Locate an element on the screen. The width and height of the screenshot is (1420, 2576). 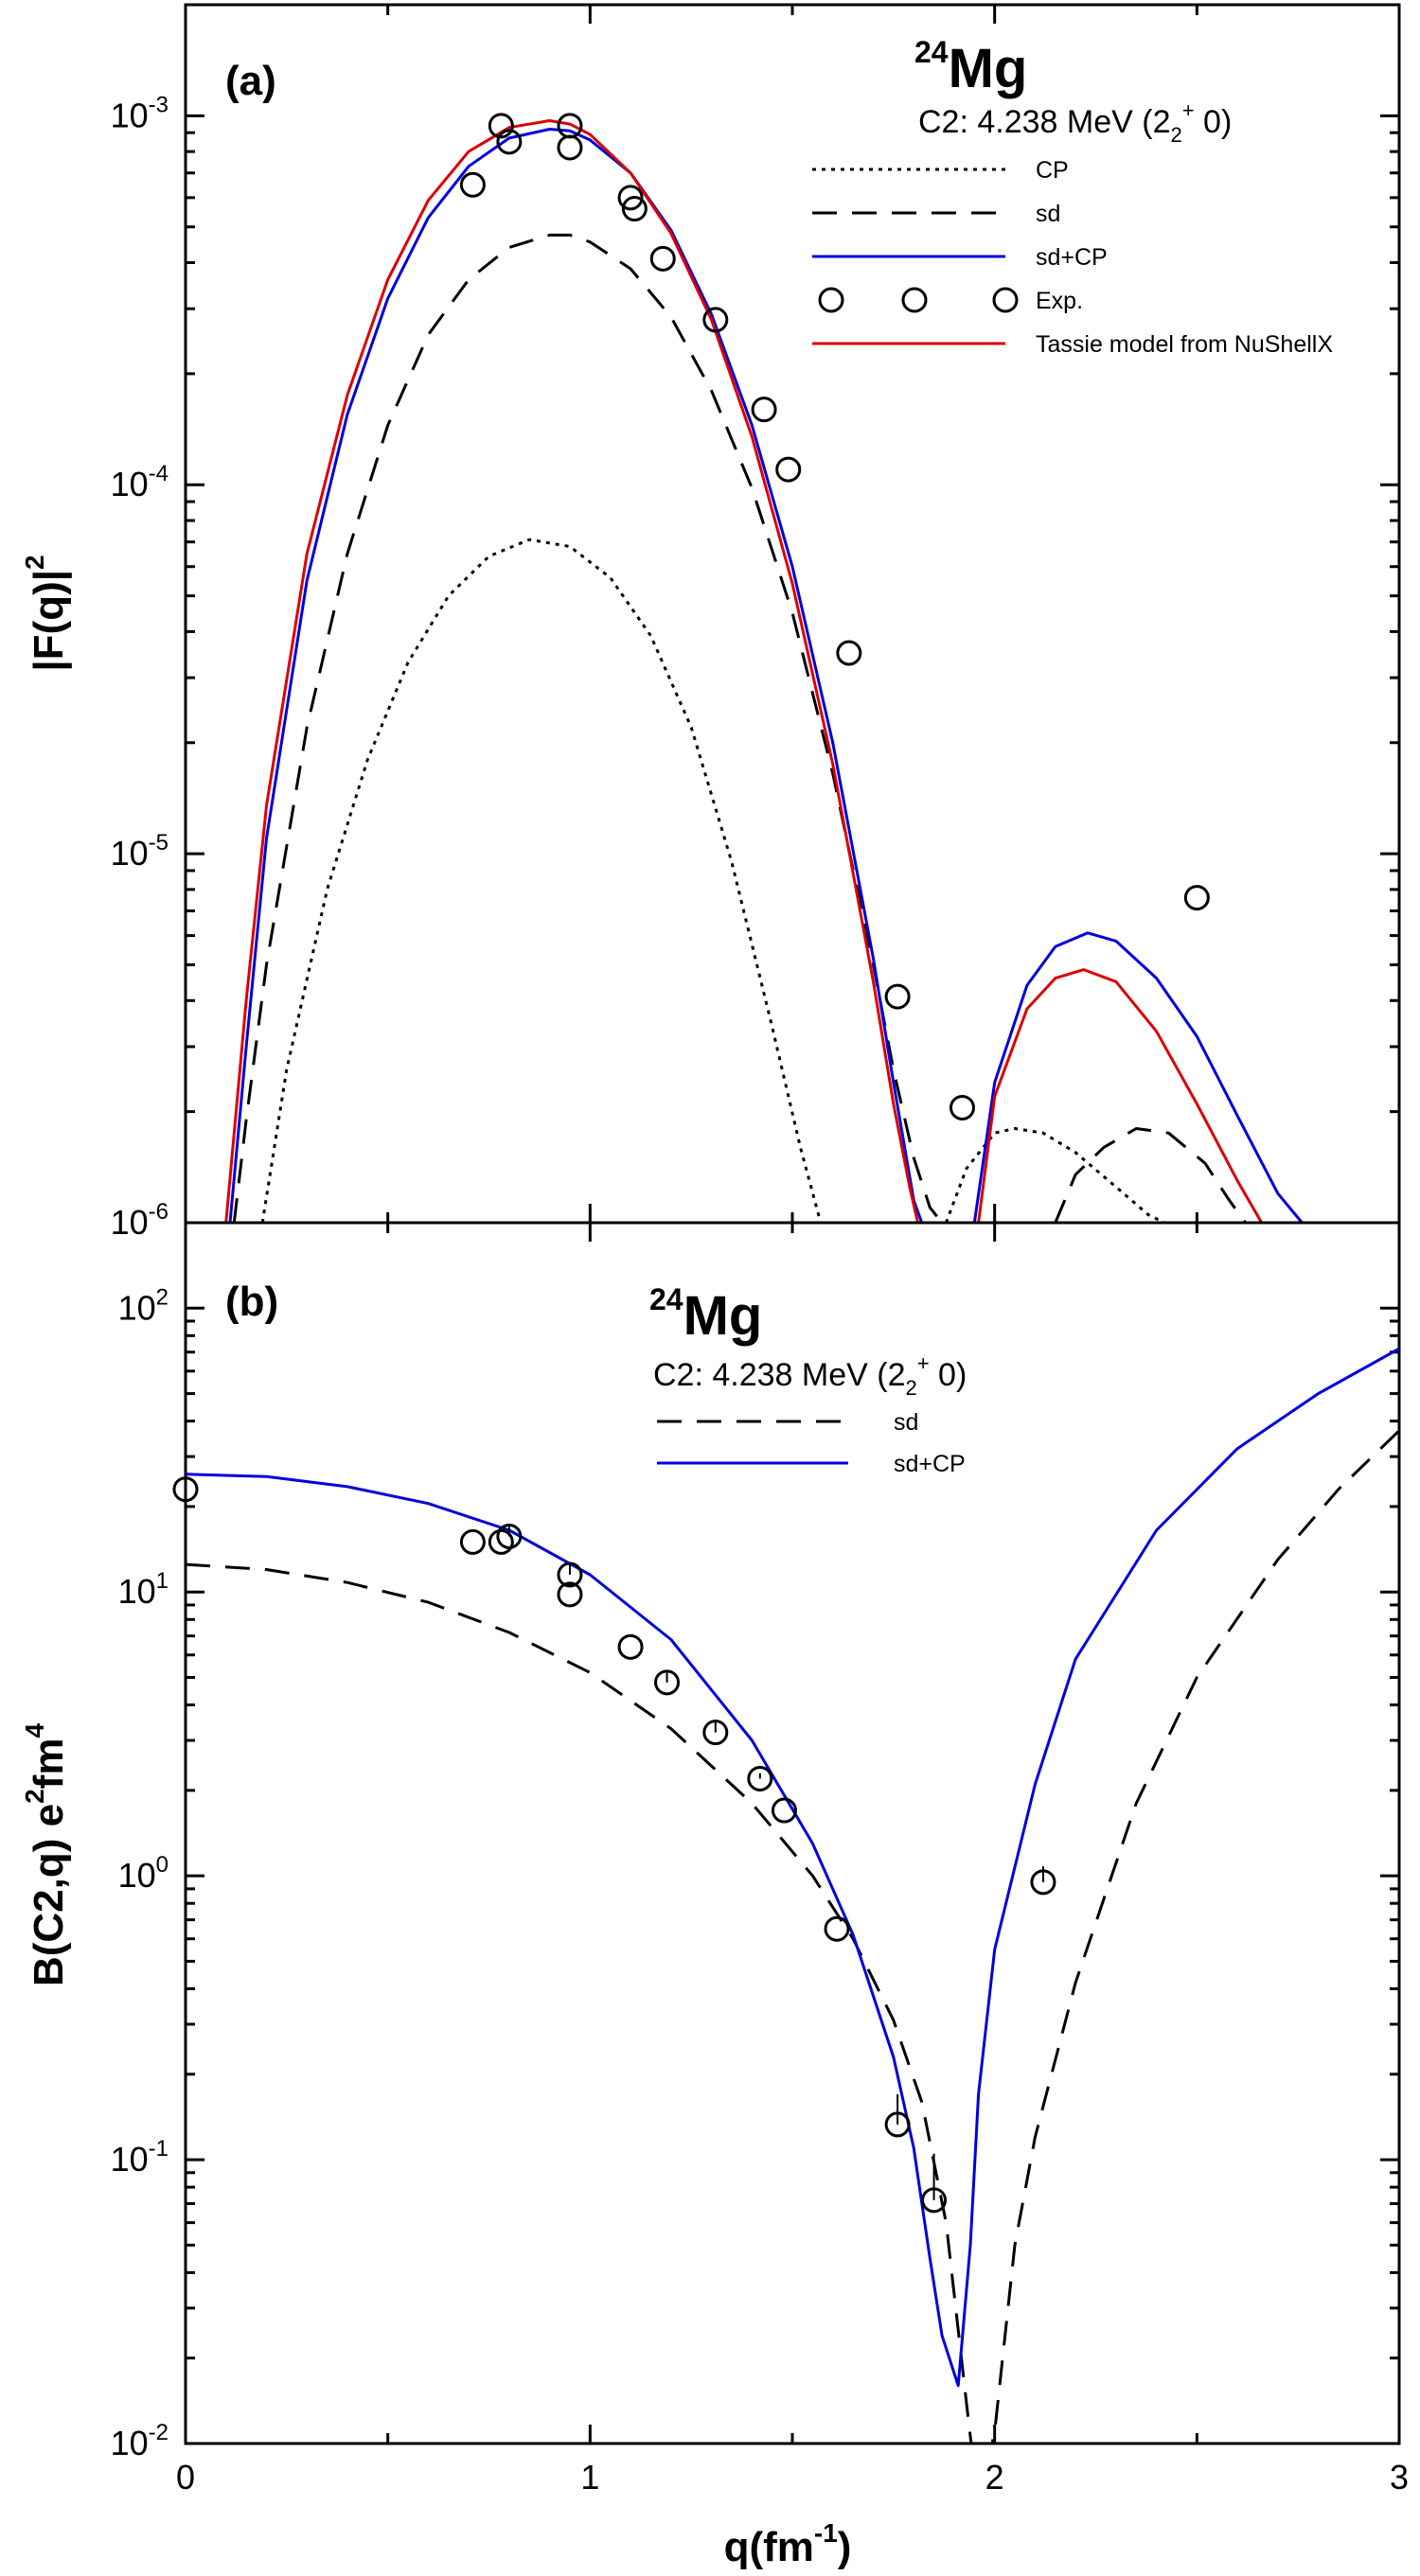
panel-b-nucleus-title: 24Mg is located at coordinates (705, 1314).